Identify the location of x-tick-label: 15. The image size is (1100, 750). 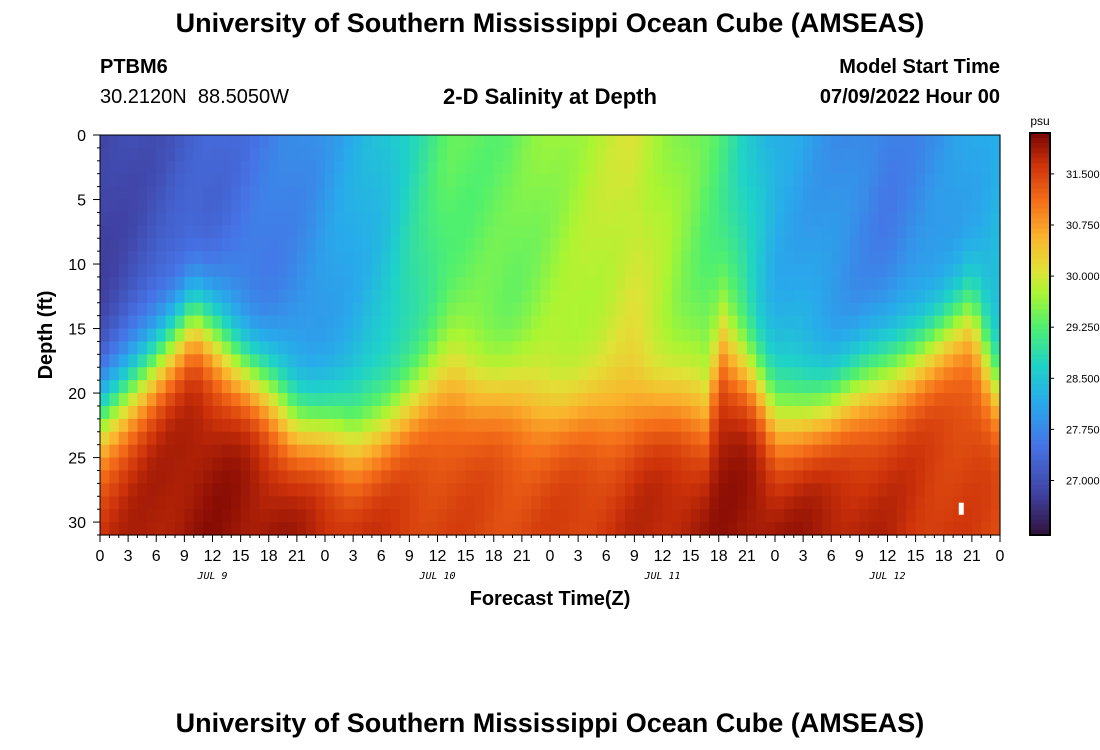
(466, 556).